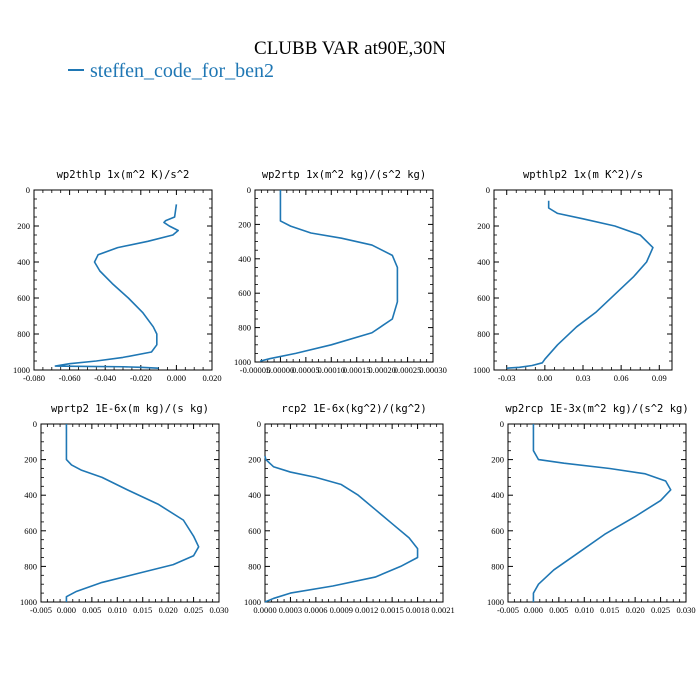 This screenshot has width=700, height=700. Describe the element at coordinates (290, 610) in the screenshot. I see `x-tick-label: 0.0003` at that location.